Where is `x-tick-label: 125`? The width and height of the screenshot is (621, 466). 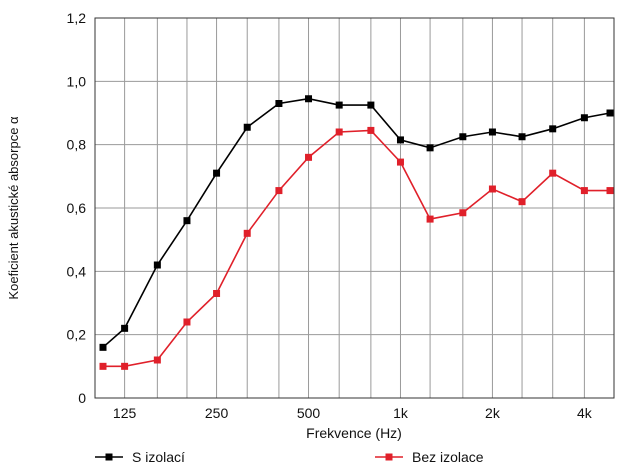
x-tick-label: 125 is located at coordinates (125, 413).